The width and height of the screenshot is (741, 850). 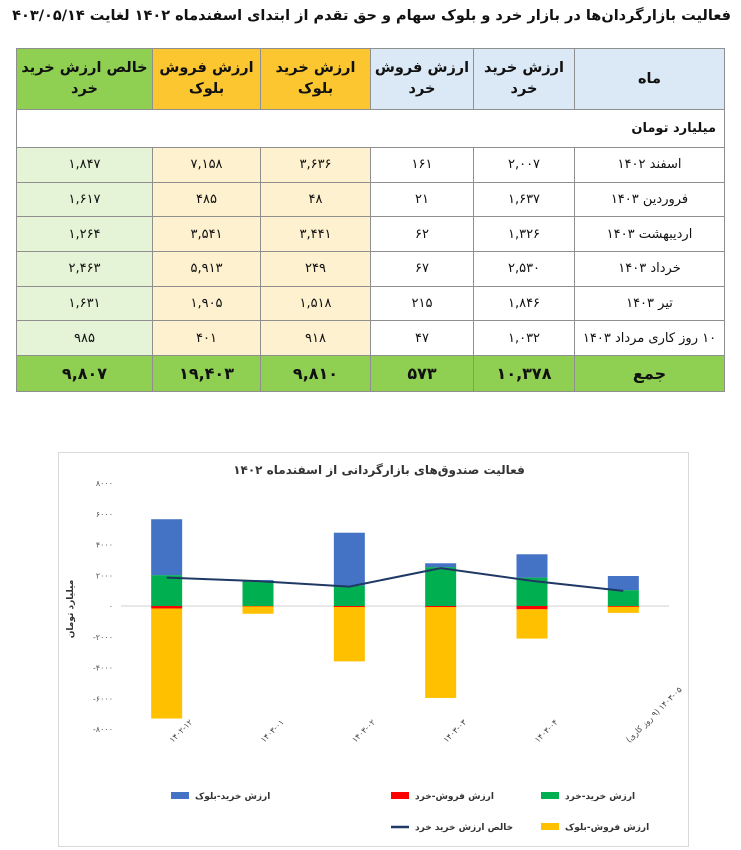 What do you see at coordinates (422, 338) in the screenshot?
I see `cell-sell-small: ۴۷` at bounding box center [422, 338].